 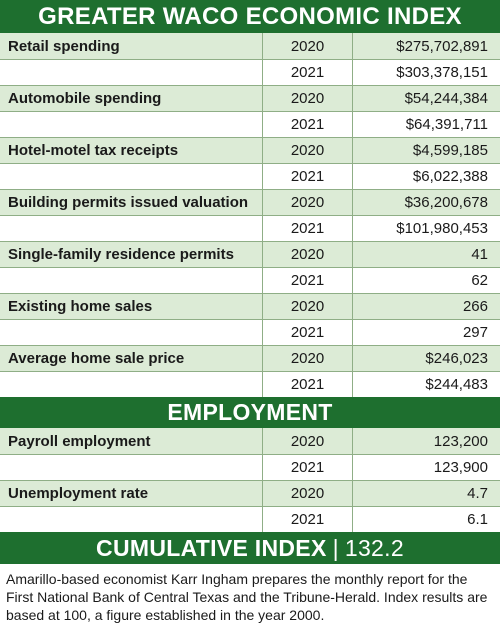 What do you see at coordinates (250, 280) in the screenshot?
I see `table-row: 2021 62` at bounding box center [250, 280].